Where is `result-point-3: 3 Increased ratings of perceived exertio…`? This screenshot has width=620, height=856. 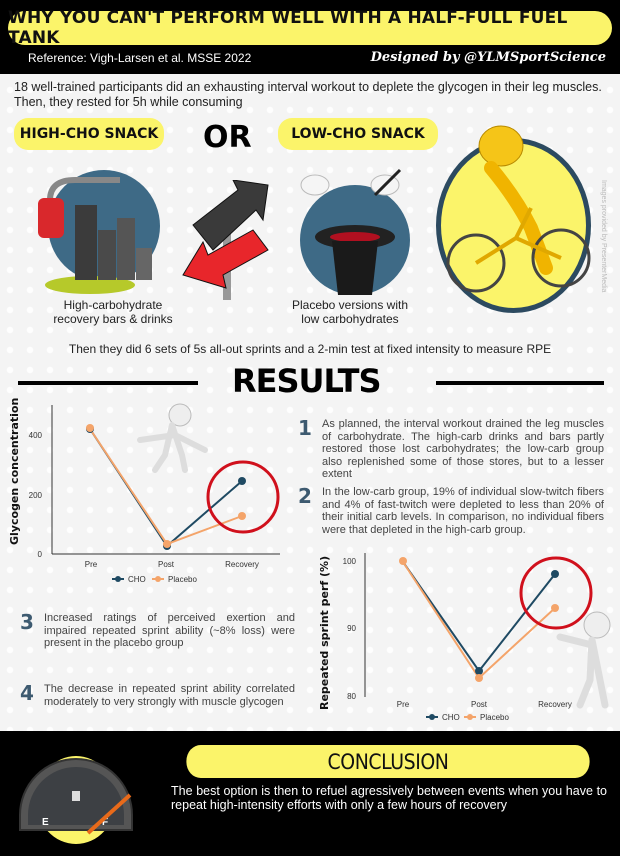
result-point-3: 3 Increased ratings of perceived exertio… is located at coordinates (157, 631).